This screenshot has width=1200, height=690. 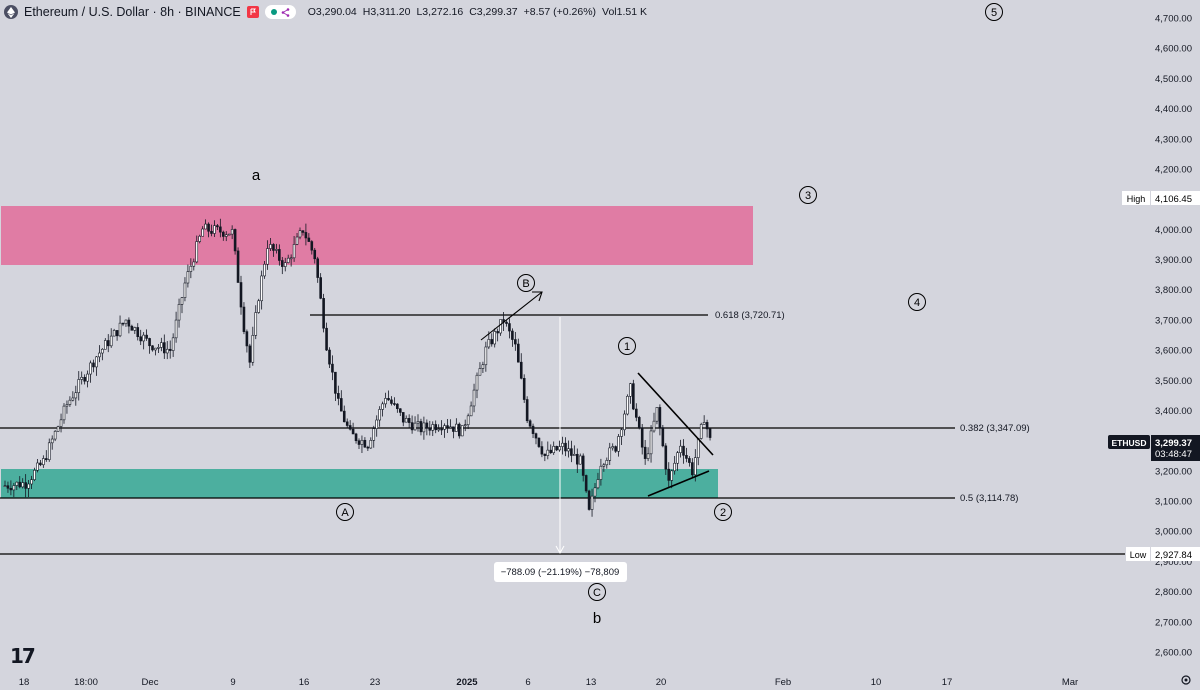 I want to click on price-tick-label: 3,900.00, so click(x=1173, y=260).